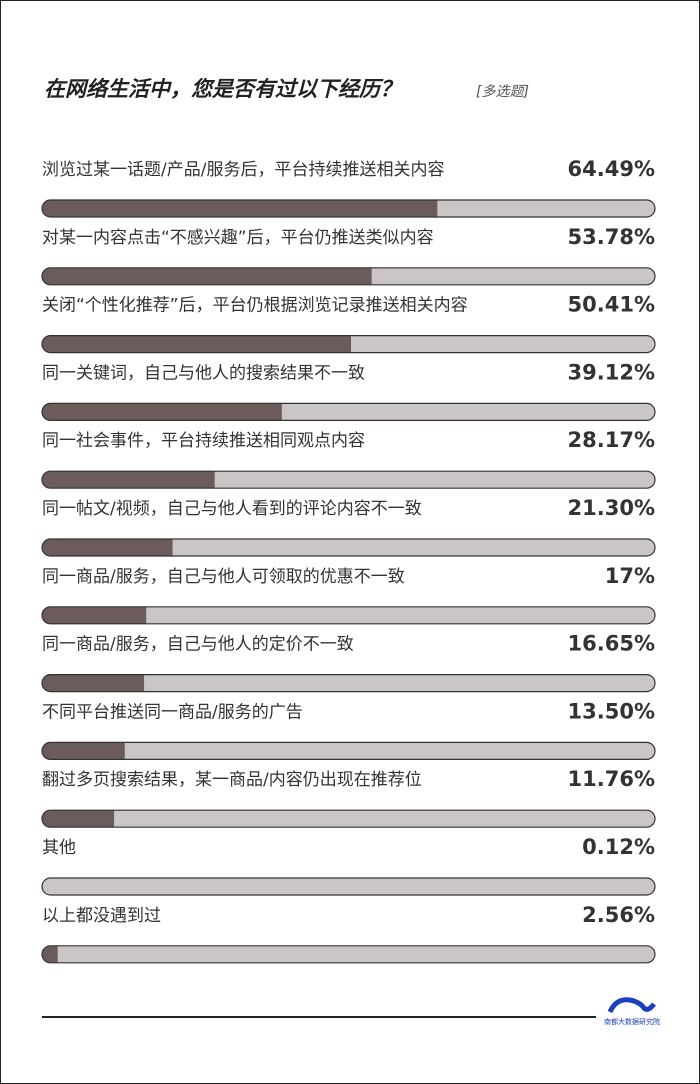  Describe the element at coordinates (222, 89) in the screenshot. I see `chart-title: 在网络生活中，您是否有过以下经历？` at that location.